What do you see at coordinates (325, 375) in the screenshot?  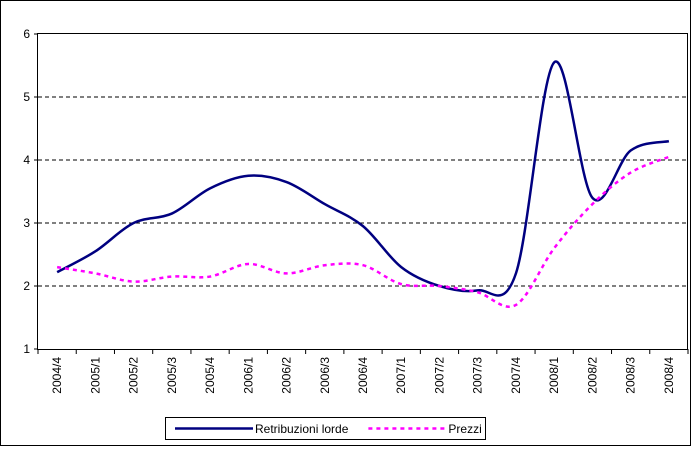 I see `x-tick-label: 2006/3` at bounding box center [325, 375].